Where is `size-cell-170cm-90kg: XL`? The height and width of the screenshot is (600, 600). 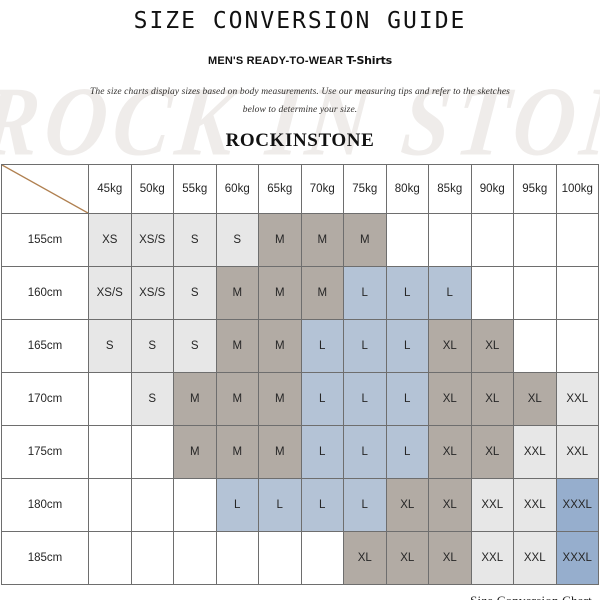
size-cell-170cm-90kg: XL is located at coordinates (492, 398).